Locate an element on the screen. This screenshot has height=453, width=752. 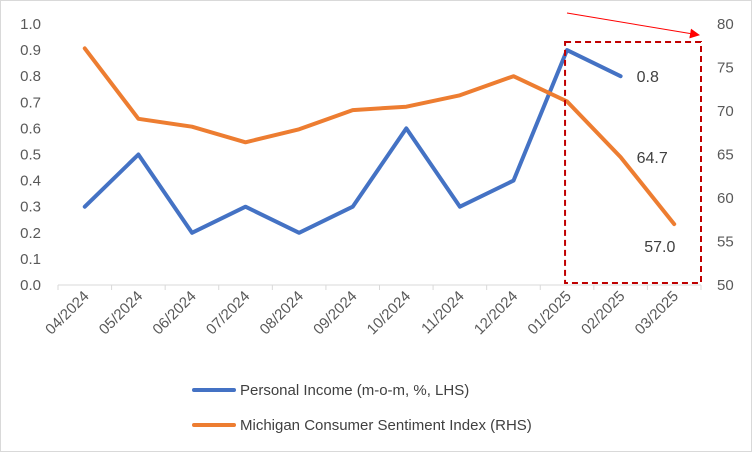
trend-arrow is located at coordinates (633, 25).